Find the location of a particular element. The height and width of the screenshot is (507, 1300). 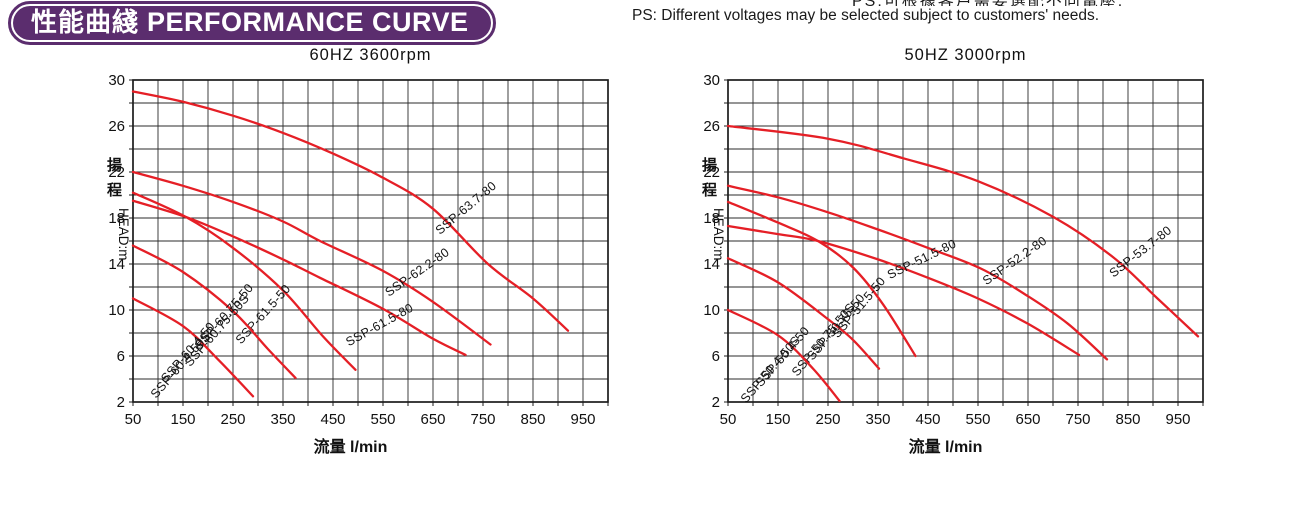

curve-SSP-60.75-50 is located at coordinates (214, 312).